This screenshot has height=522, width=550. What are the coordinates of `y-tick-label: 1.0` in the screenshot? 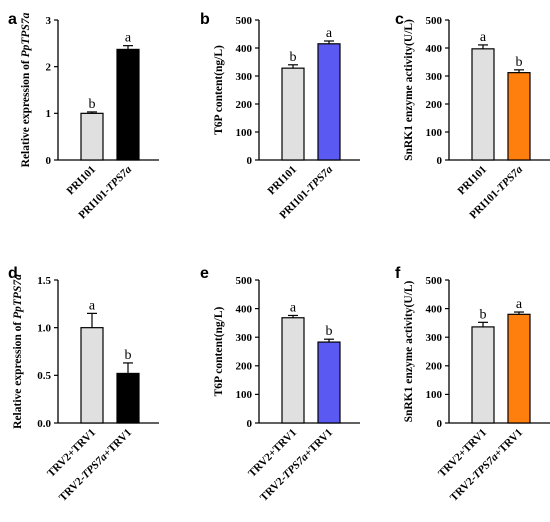 It's located at (44, 328).